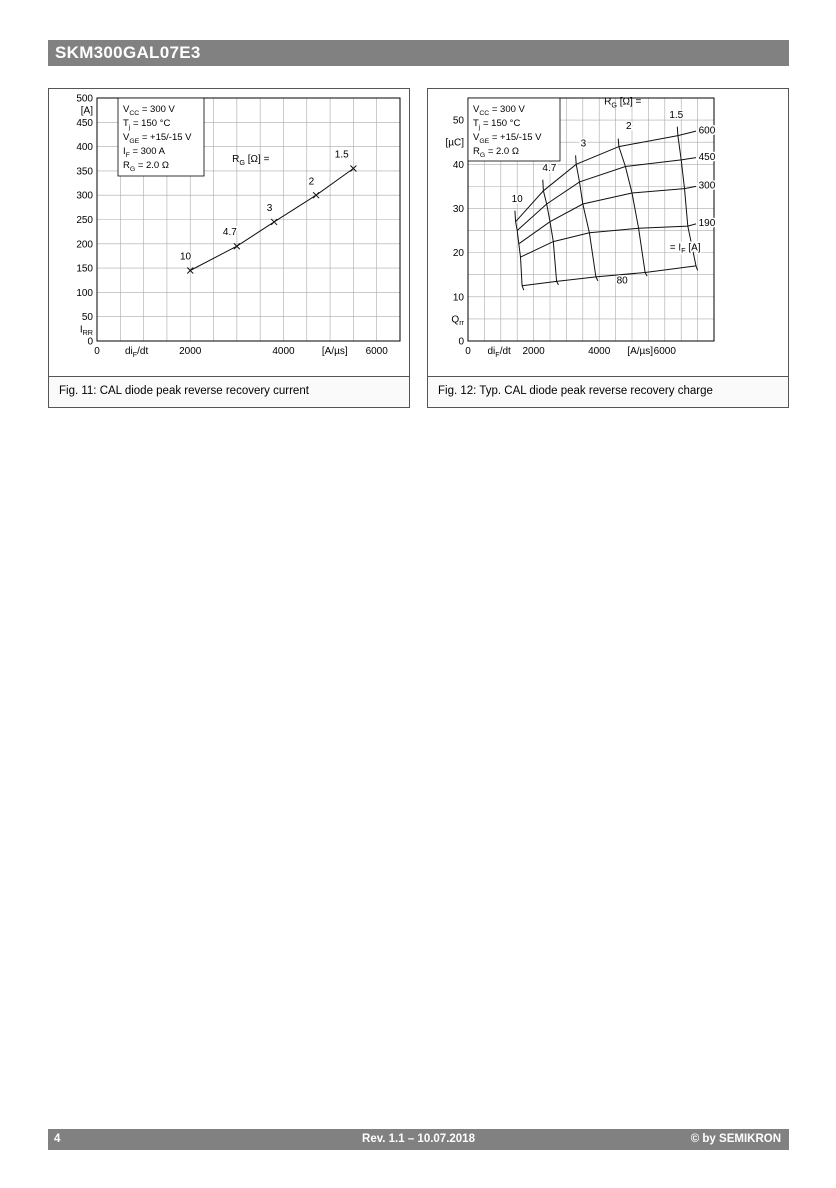 This screenshot has width=836, height=1188. I want to click on footer-copyright: © by SEMIKRON, so click(735, 1139).